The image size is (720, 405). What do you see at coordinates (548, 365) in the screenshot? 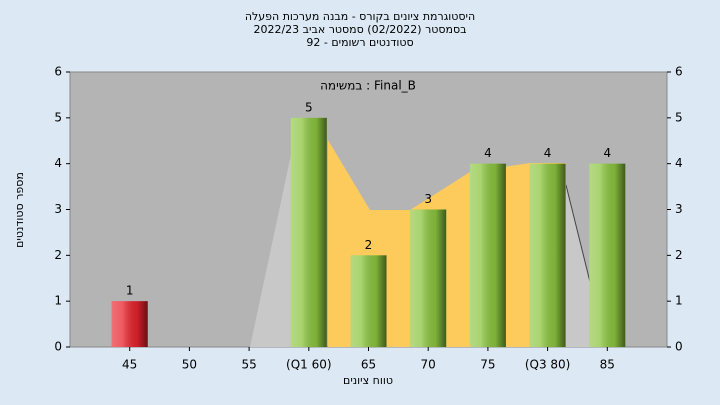
I see `x-tick-label: (Q3 80)` at bounding box center [548, 365].